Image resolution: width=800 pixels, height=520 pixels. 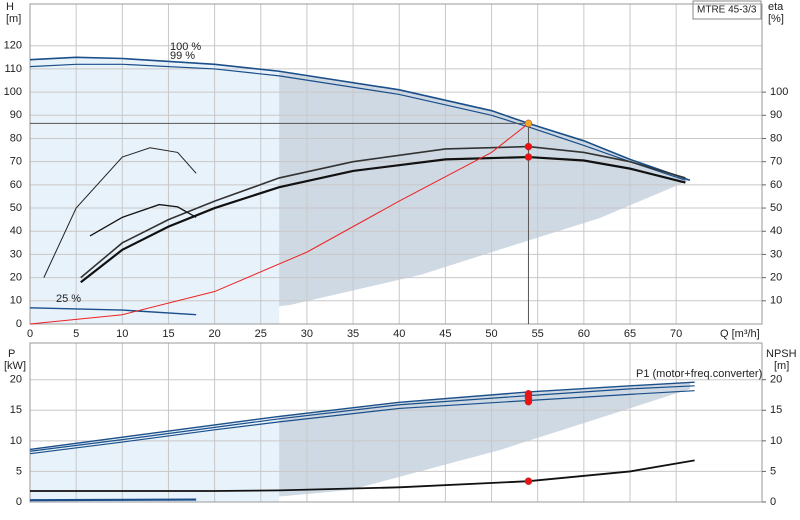 I want to click on y-tick-label: 30, so click(x=16, y=254).